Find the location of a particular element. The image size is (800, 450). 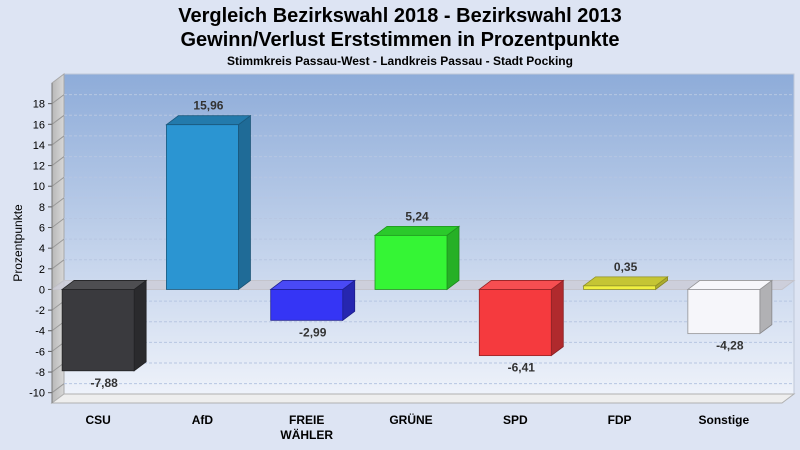

data-label: 0,35 is located at coordinates (626, 267).